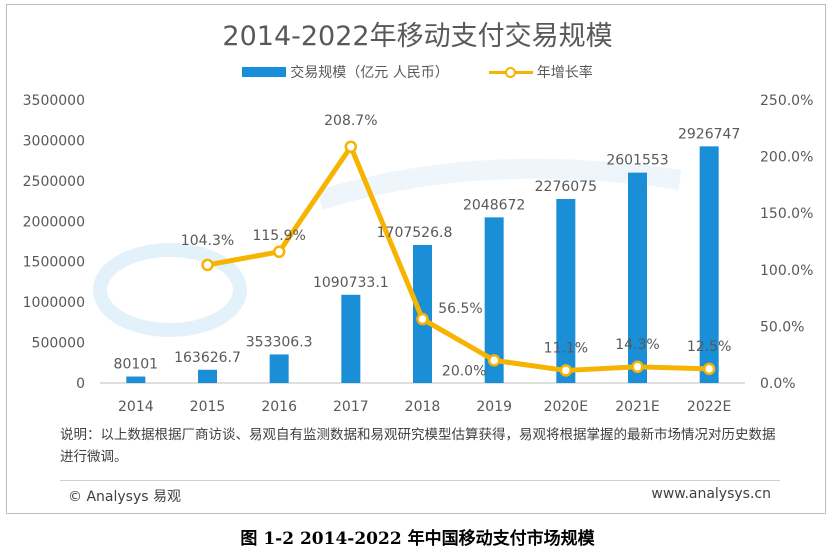 This screenshot has height=554, width=835. I want to click on x-tick-label: 2022E, so click(709, 407).